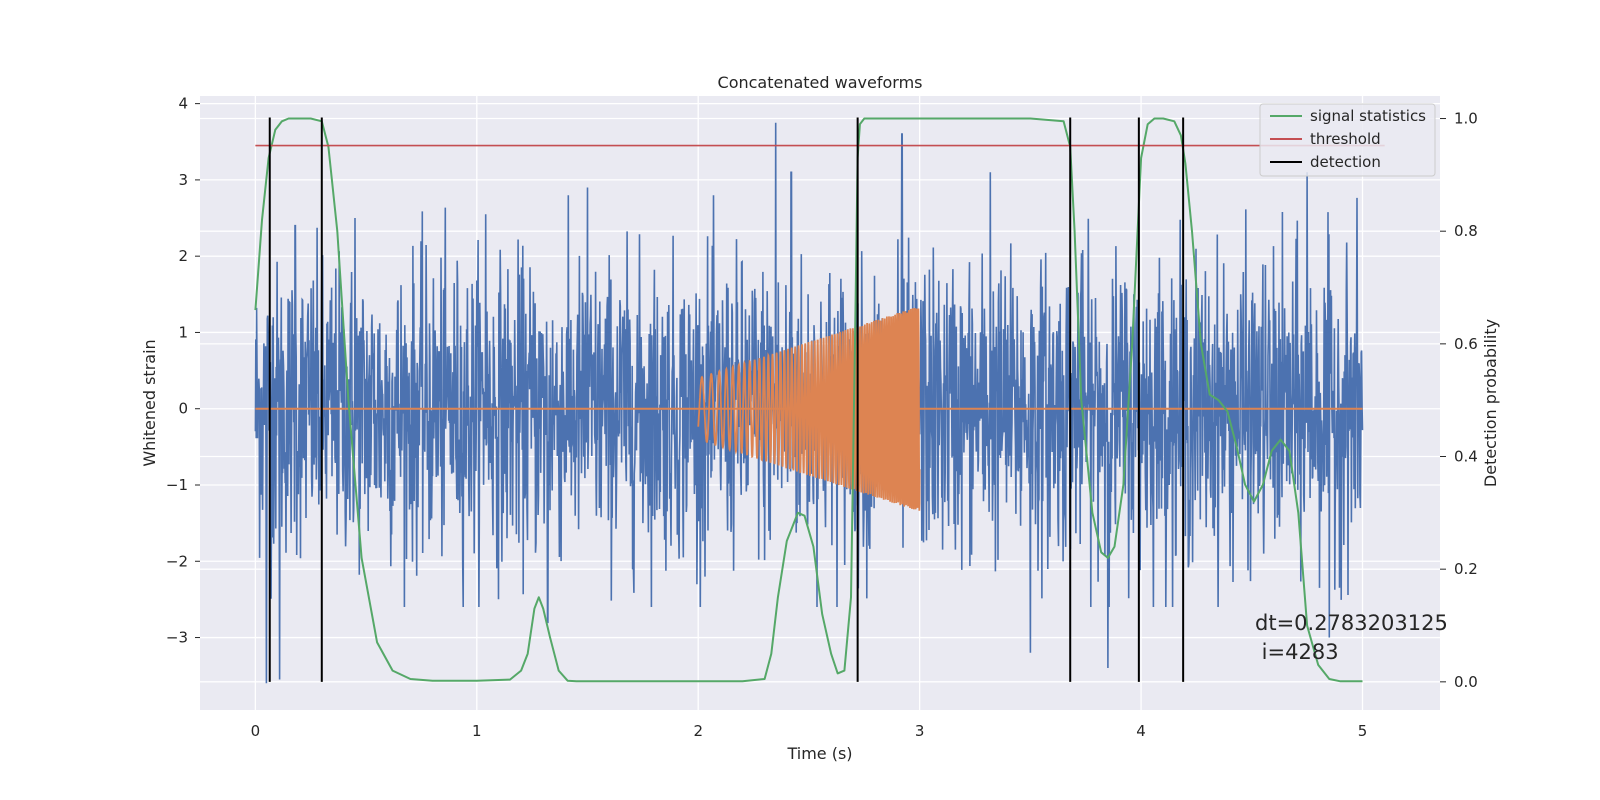 Image resolution: width=1600 pixels, height=800 pixels. What do you see at coordinates (177, 638) in the screenshot?
I see `y-tick-label: −3` at bounding box center [177, 638].